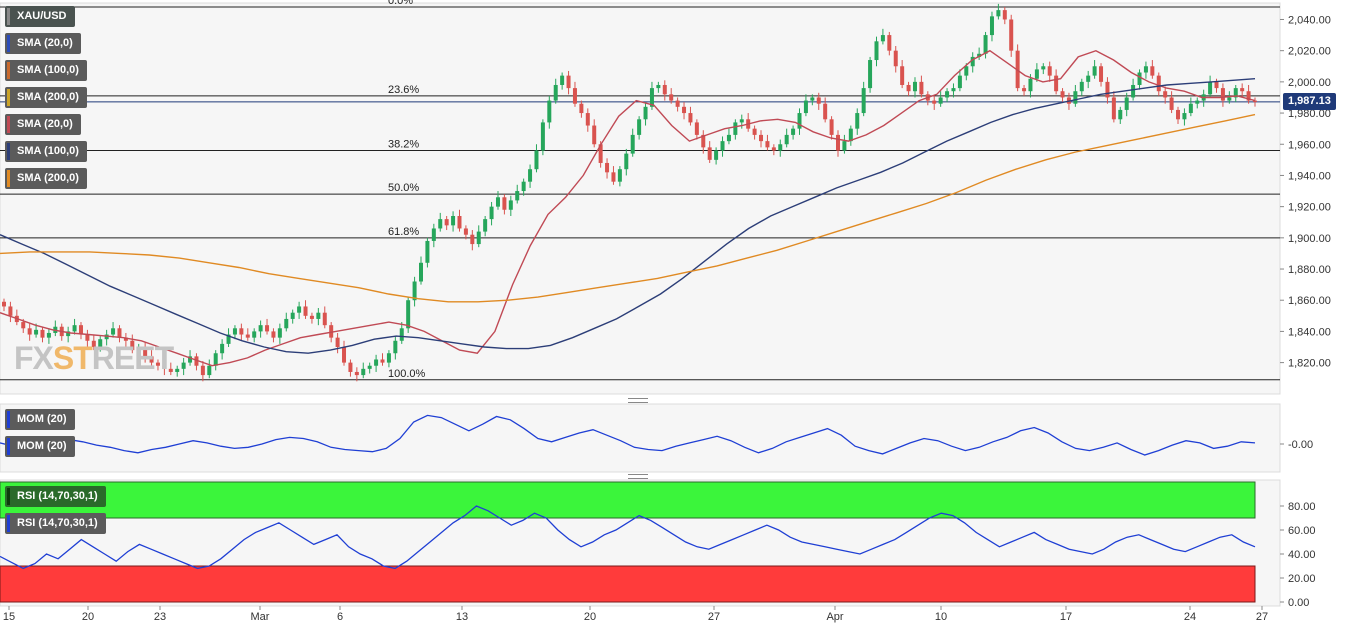 The image size is (1350, 634). What do you see at coordinates (403, 232) in the screenshot?
I see `fibonacci-level-label: 61.8%` at bounding box center [403, 232].